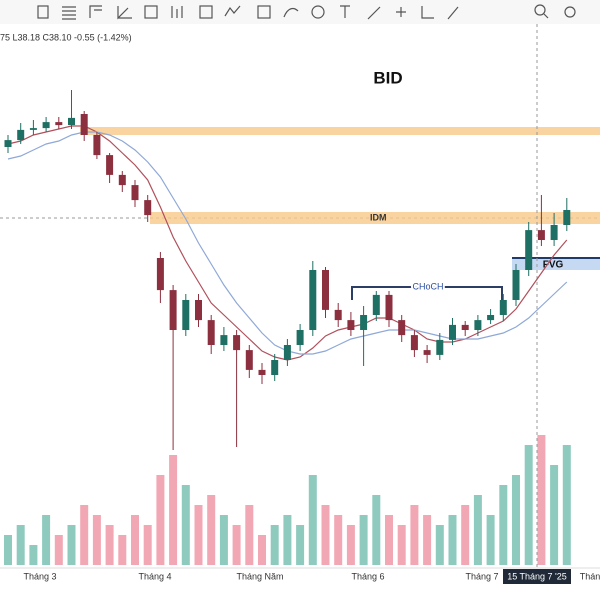 This screenshot has height=600, width=600. Describe the element at coordinates (378, 217) in the screenshot. I see `idm-label: IDM` at that location.